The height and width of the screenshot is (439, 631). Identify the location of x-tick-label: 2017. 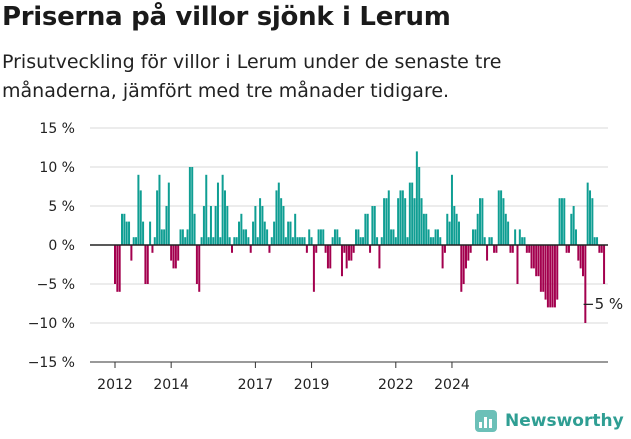
(256, 385).